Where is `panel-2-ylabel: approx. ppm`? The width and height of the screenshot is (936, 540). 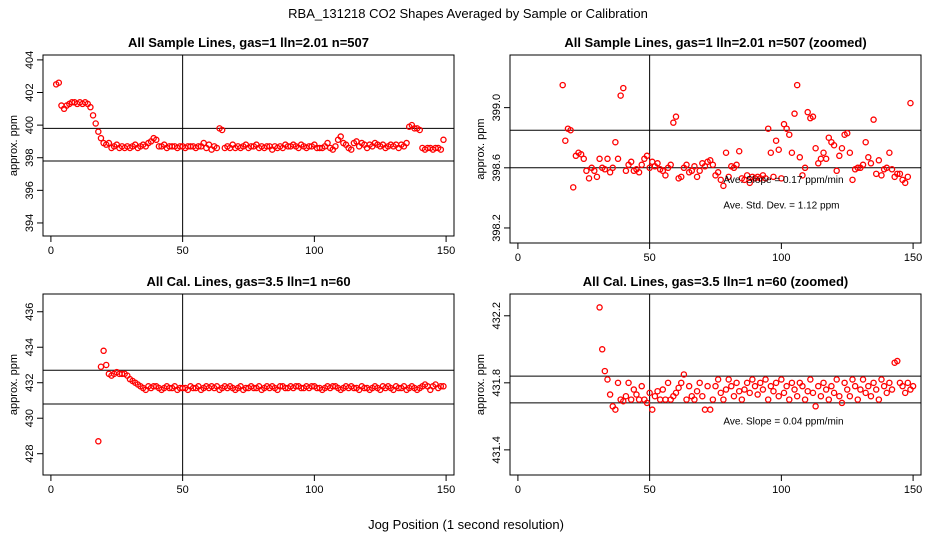 panel-2-ylabel: approx. ppm is located at coordinates (481, 148).